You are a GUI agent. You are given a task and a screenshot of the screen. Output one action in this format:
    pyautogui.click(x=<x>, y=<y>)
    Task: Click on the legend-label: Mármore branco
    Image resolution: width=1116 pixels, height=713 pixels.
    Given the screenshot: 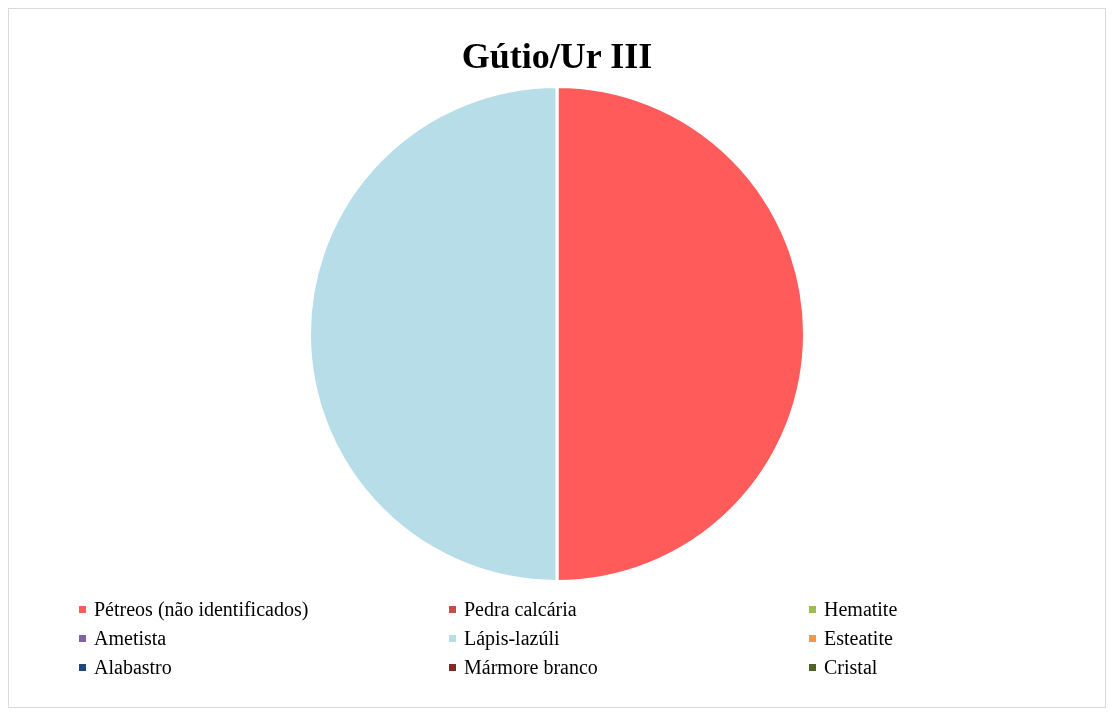 What is the action you would take?
    pyautogui.click(x=531, y=667)
    